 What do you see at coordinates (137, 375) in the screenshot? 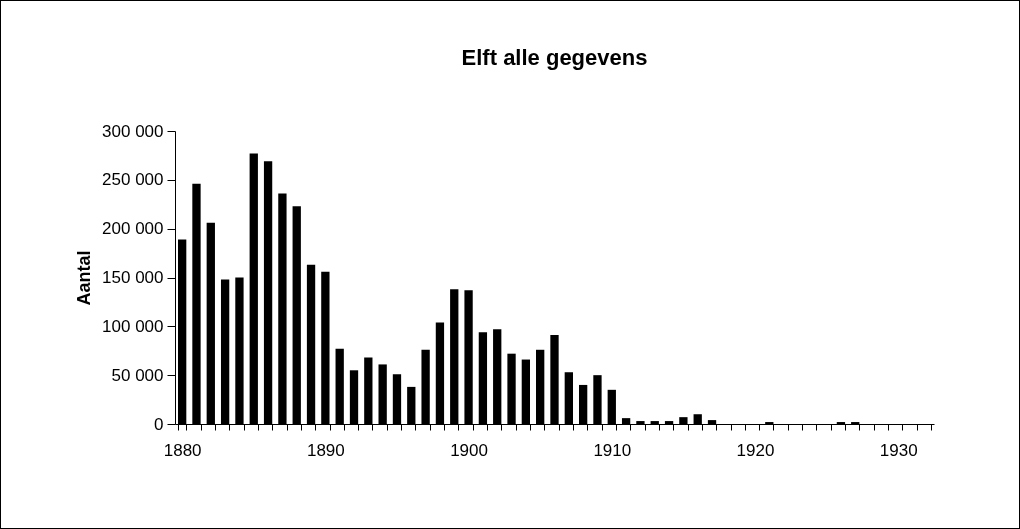
I see `y-tick-label: 50 000` at bounding box center [137, 375].